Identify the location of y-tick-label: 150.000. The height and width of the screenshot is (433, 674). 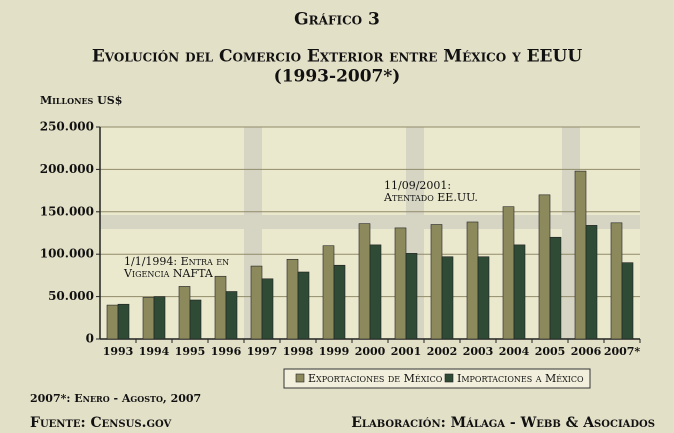
(67, 211).